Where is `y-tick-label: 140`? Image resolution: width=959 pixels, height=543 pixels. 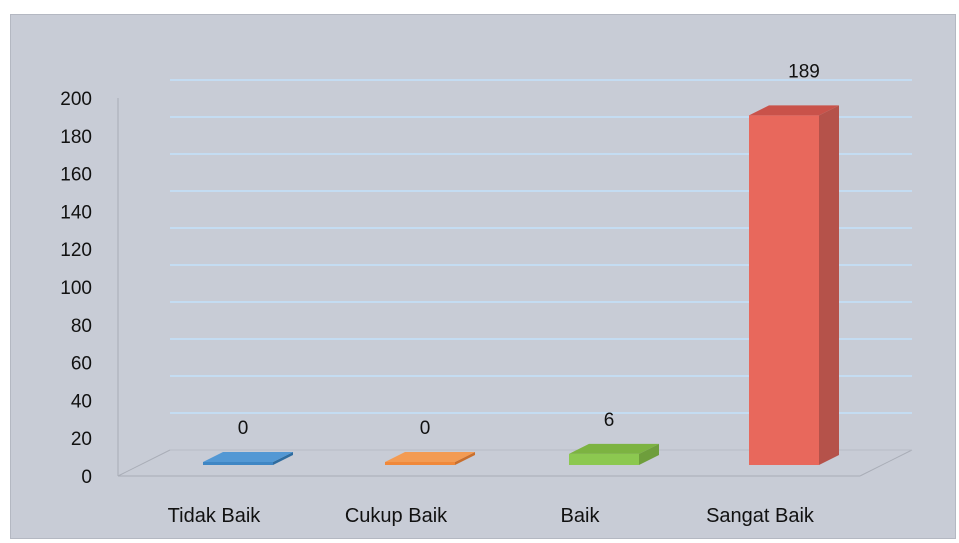 y-tick-label: 140 is located at coordinates (76, 212).